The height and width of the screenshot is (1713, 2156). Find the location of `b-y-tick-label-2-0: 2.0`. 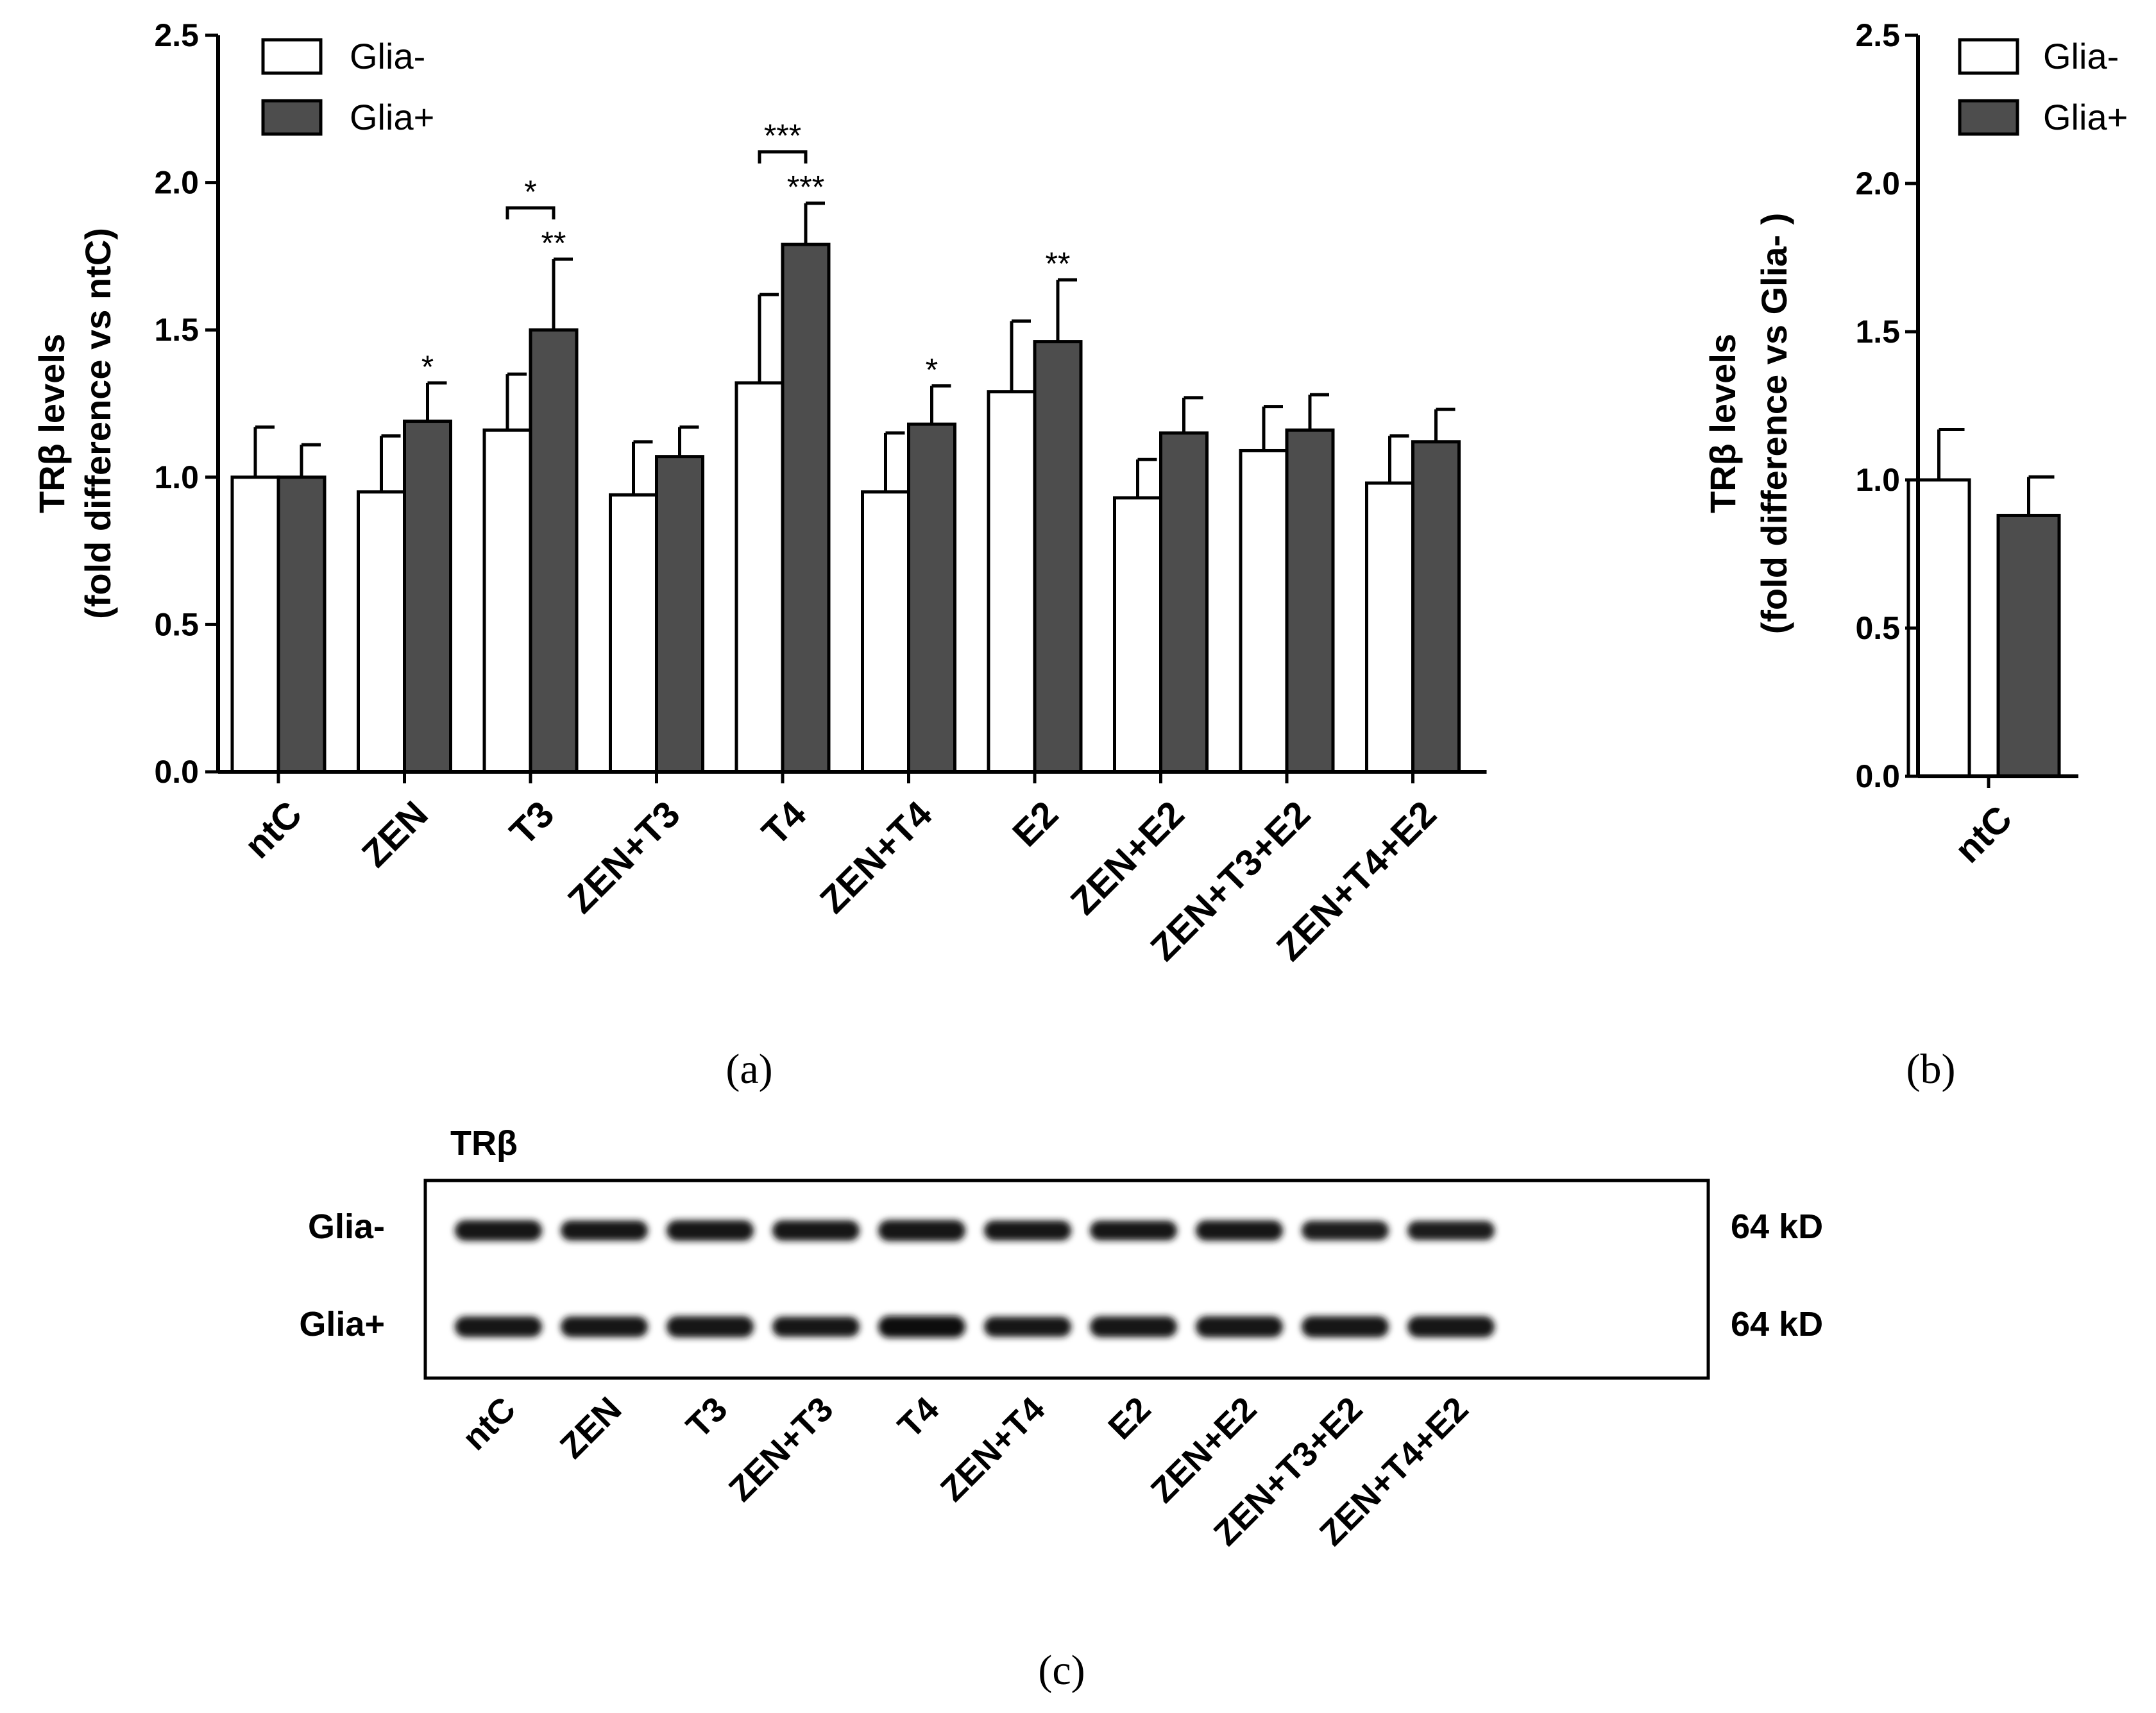

b-y-tick-label-2-0: 2.0 is located at coordinates (1878, 183).